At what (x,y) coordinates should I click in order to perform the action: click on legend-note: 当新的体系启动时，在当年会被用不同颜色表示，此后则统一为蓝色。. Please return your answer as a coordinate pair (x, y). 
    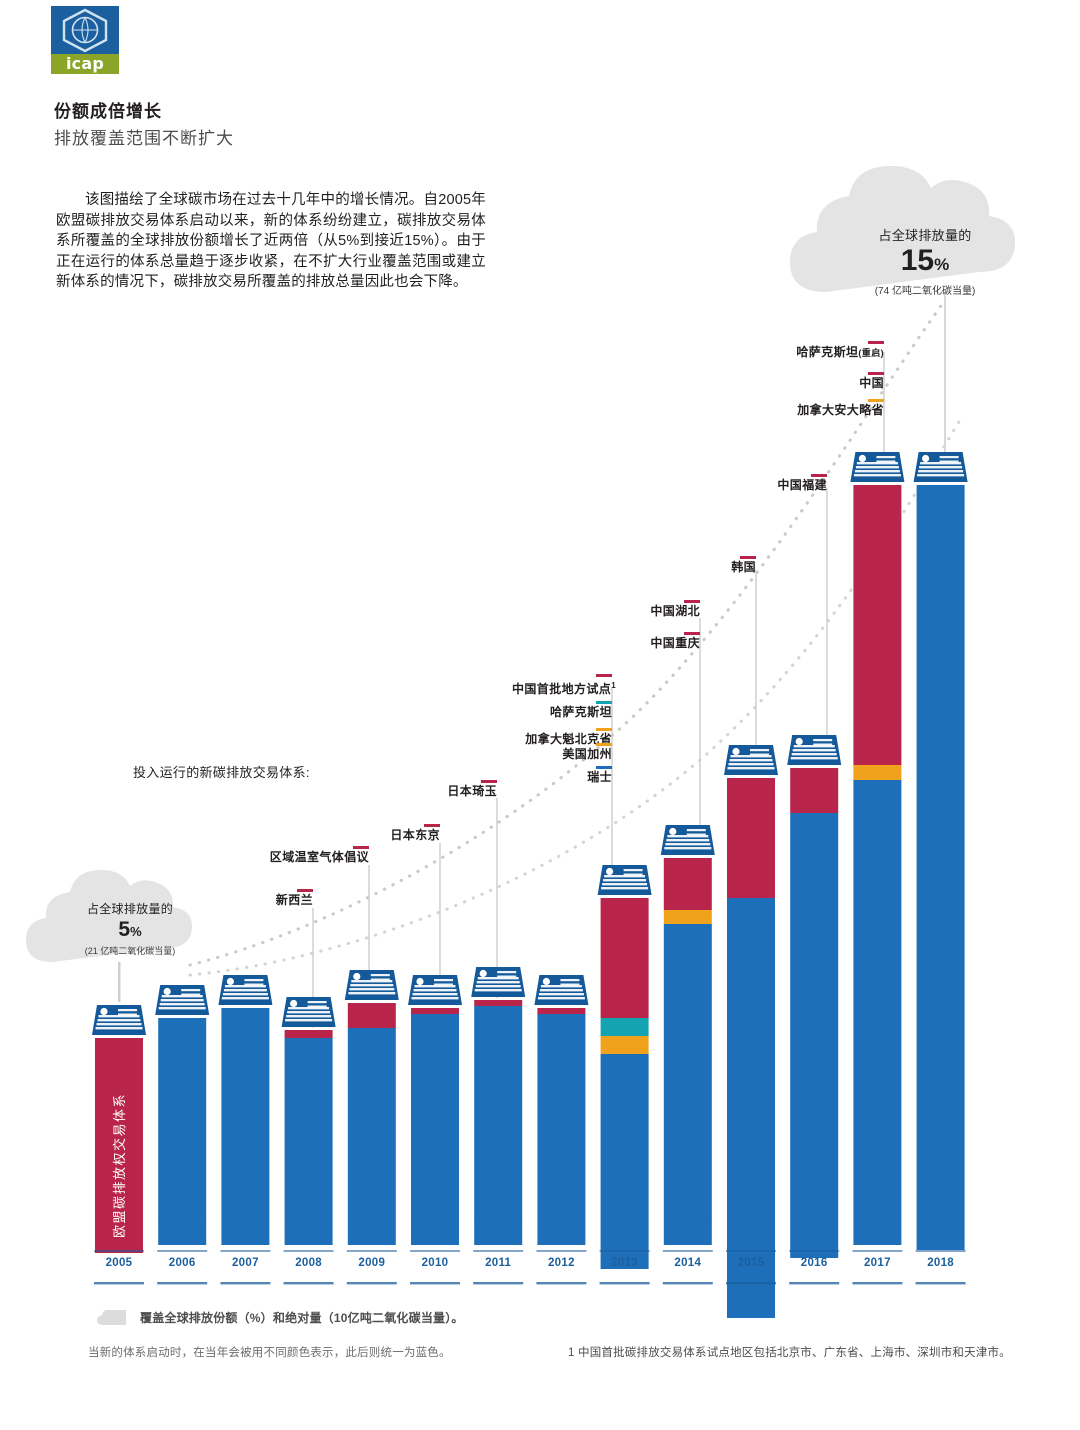
    Looking at the image, I should click on (269, 1353).